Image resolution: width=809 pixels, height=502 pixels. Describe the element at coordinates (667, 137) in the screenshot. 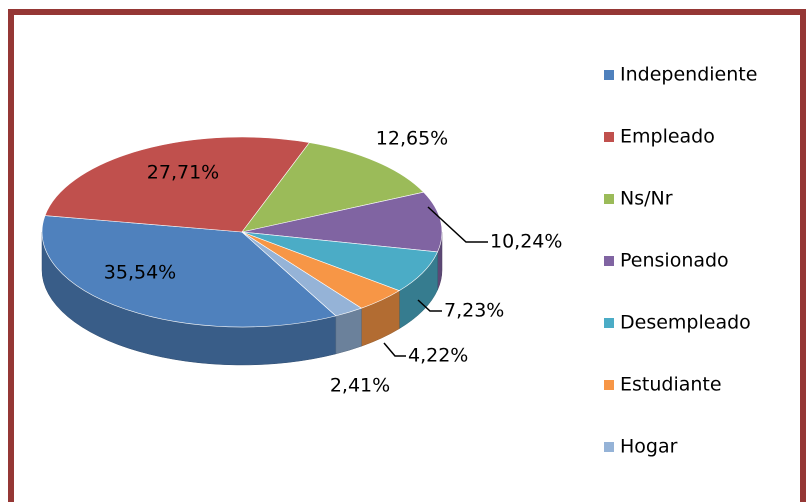

I see `legend-label: Empleado` at that location.